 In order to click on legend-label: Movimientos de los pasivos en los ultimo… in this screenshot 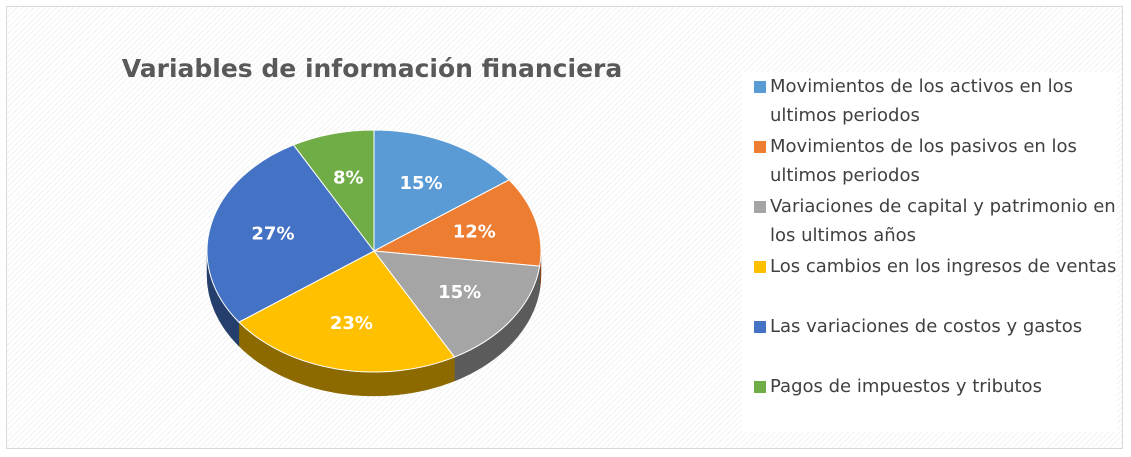, I will do `click(923, 161)`.